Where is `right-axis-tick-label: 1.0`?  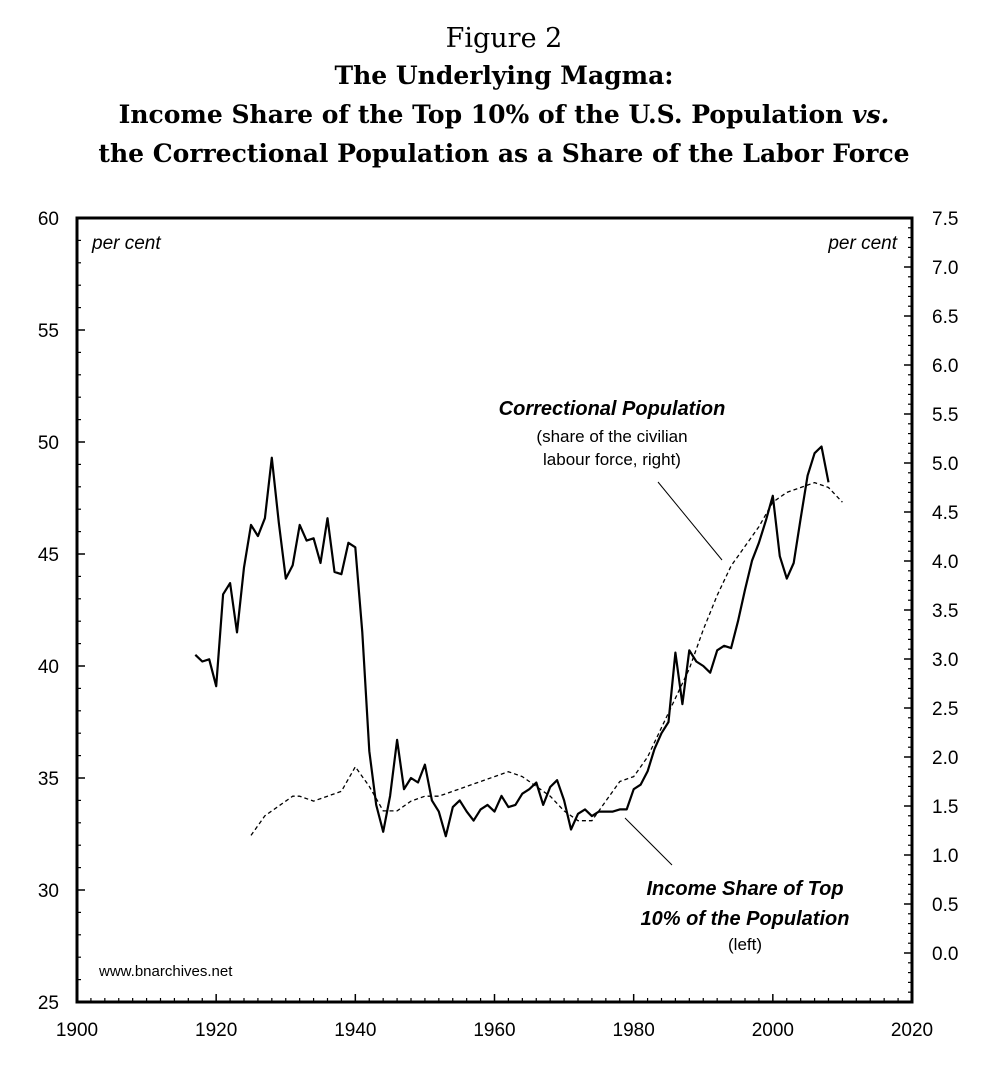
right-axis-tick-label: 1.0 is located at coordinates (945, 856).